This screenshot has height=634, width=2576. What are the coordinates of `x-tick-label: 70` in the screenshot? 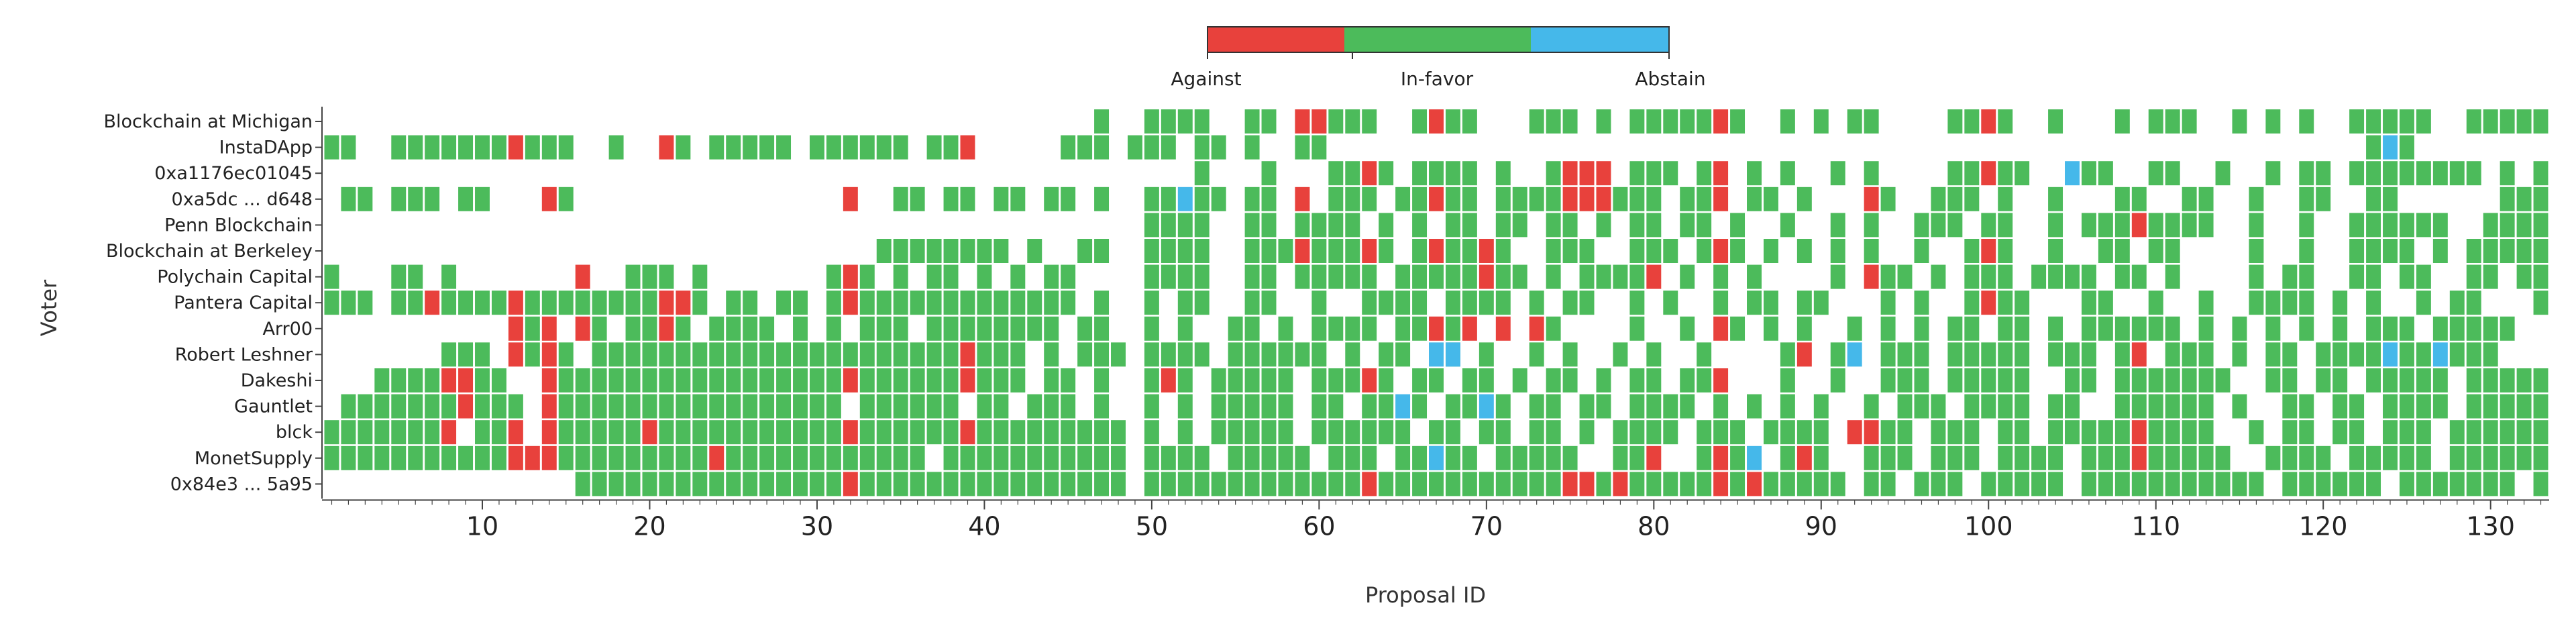 It's located at (1486, 526).